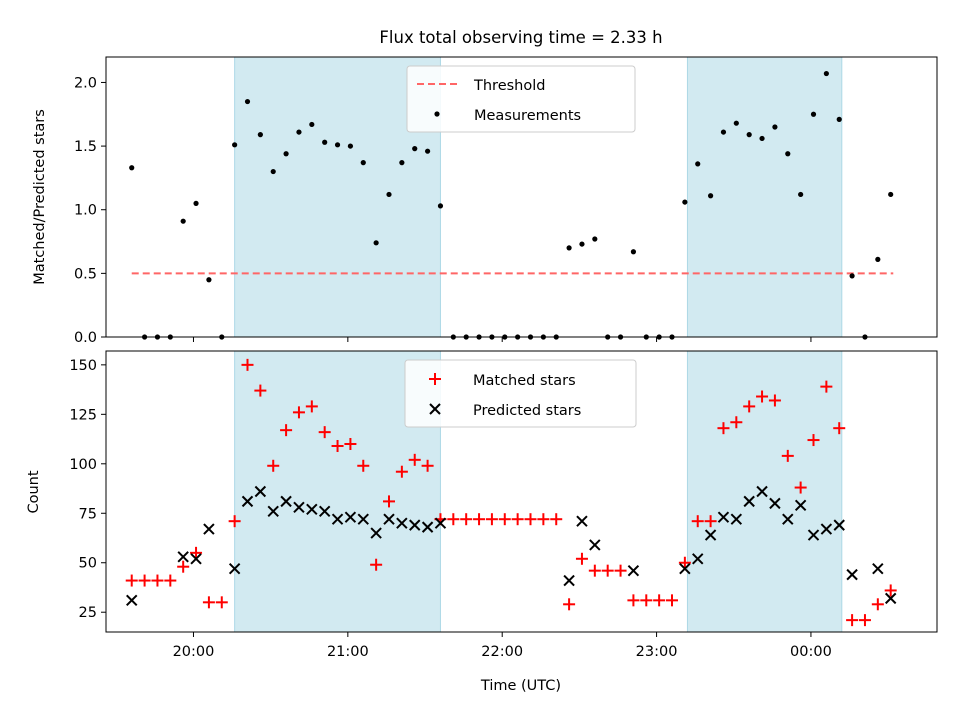 Image resolution: width=960 pixels, height=720 pixels. I want to click on y-tick-label: 75, so click(88, 514).